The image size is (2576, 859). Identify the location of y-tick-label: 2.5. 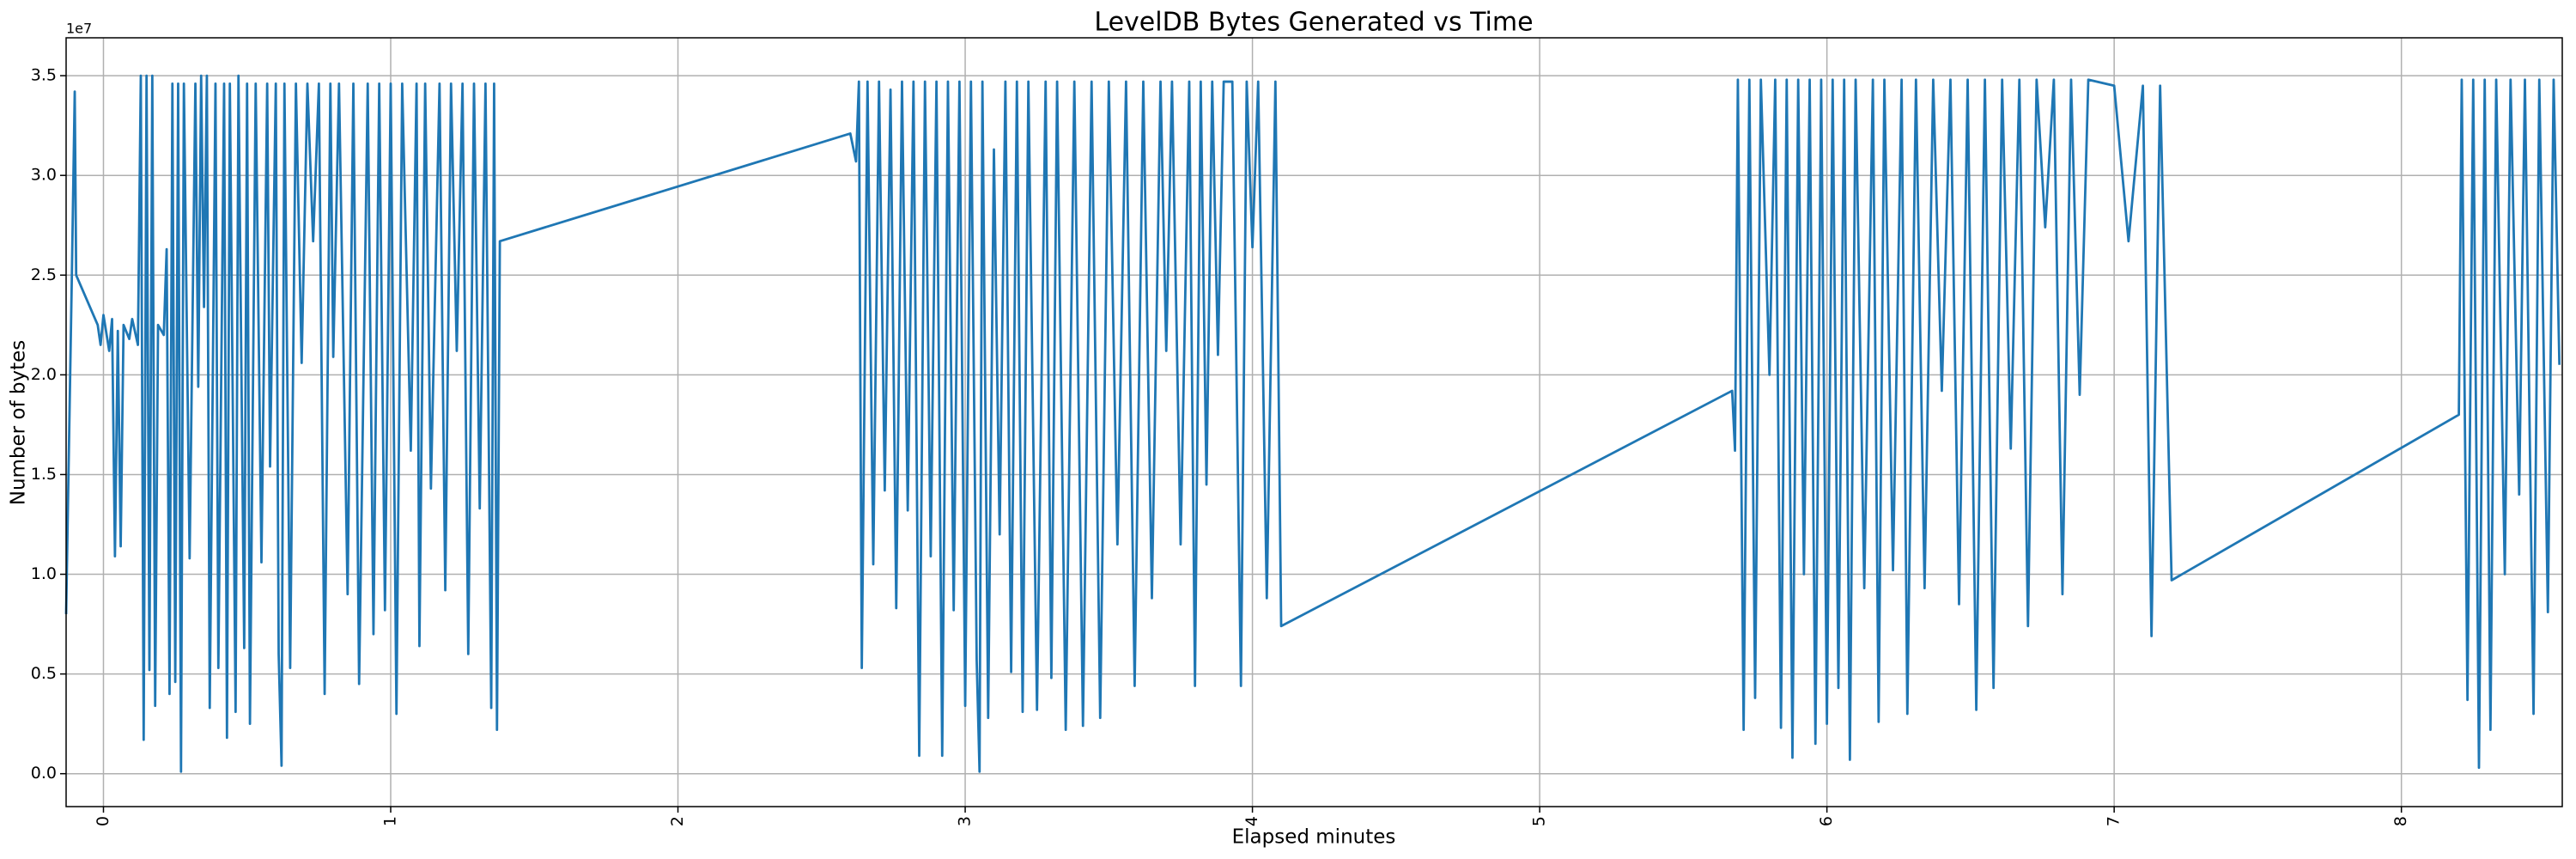
(44, 274).